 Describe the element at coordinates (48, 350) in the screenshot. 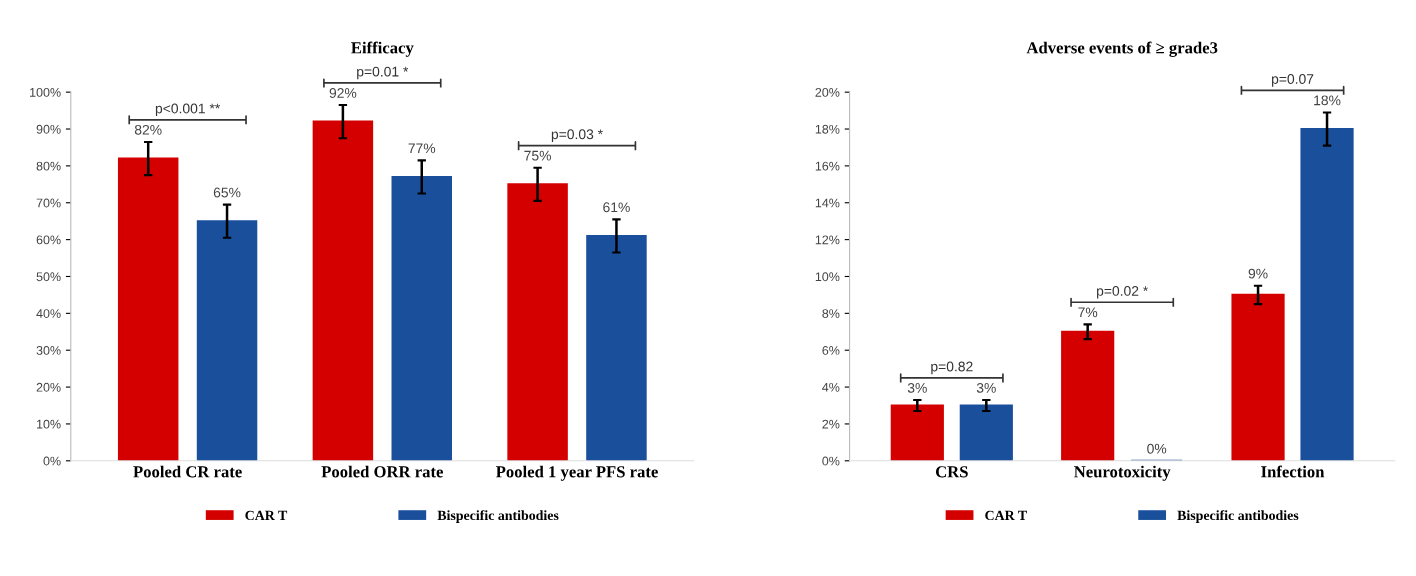

I see `y-tick-label: 30%` at that location.